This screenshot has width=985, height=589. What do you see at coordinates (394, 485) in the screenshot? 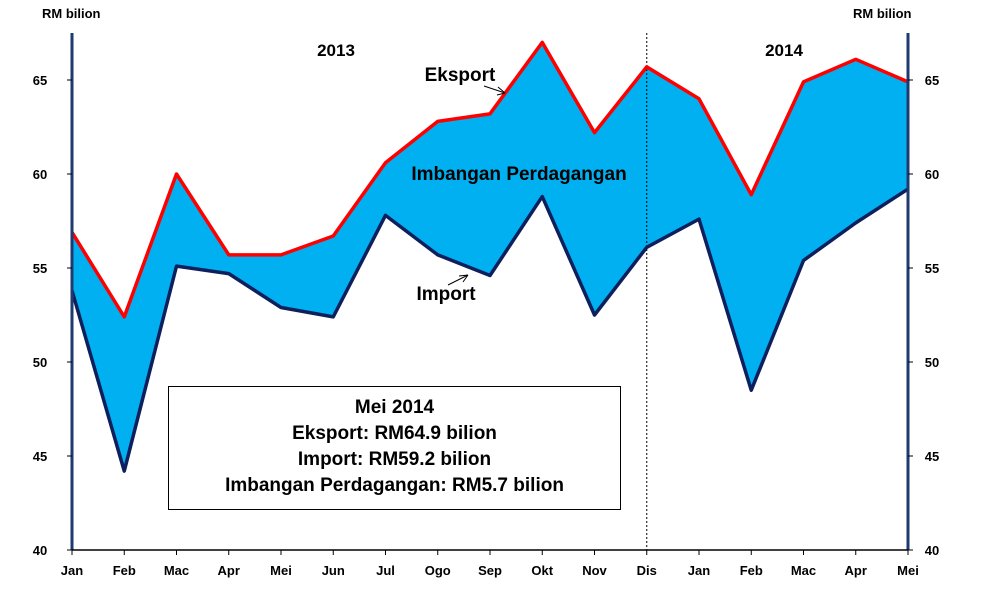
I see `info-balance: Imbangan Perdagangan: RM5.7 bilion` at bounding box center [394, 485].